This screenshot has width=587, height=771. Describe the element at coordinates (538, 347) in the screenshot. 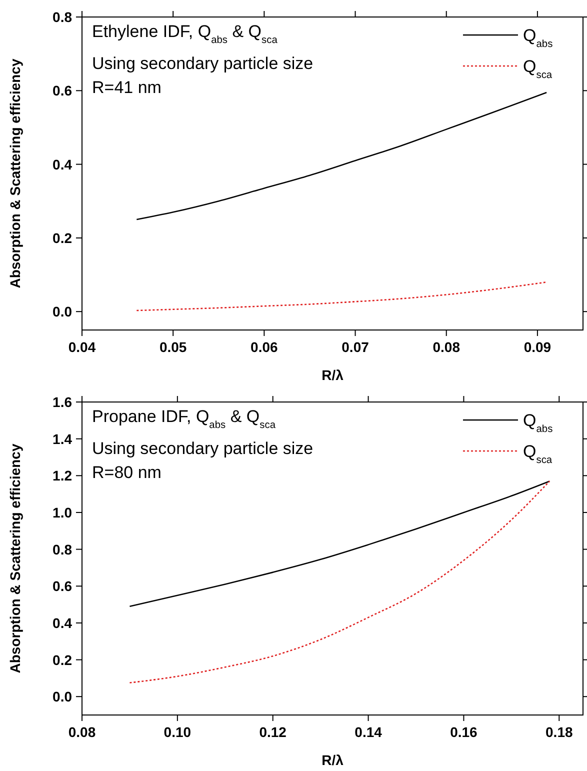

I see `x-tick-label: 0.09` at that location.